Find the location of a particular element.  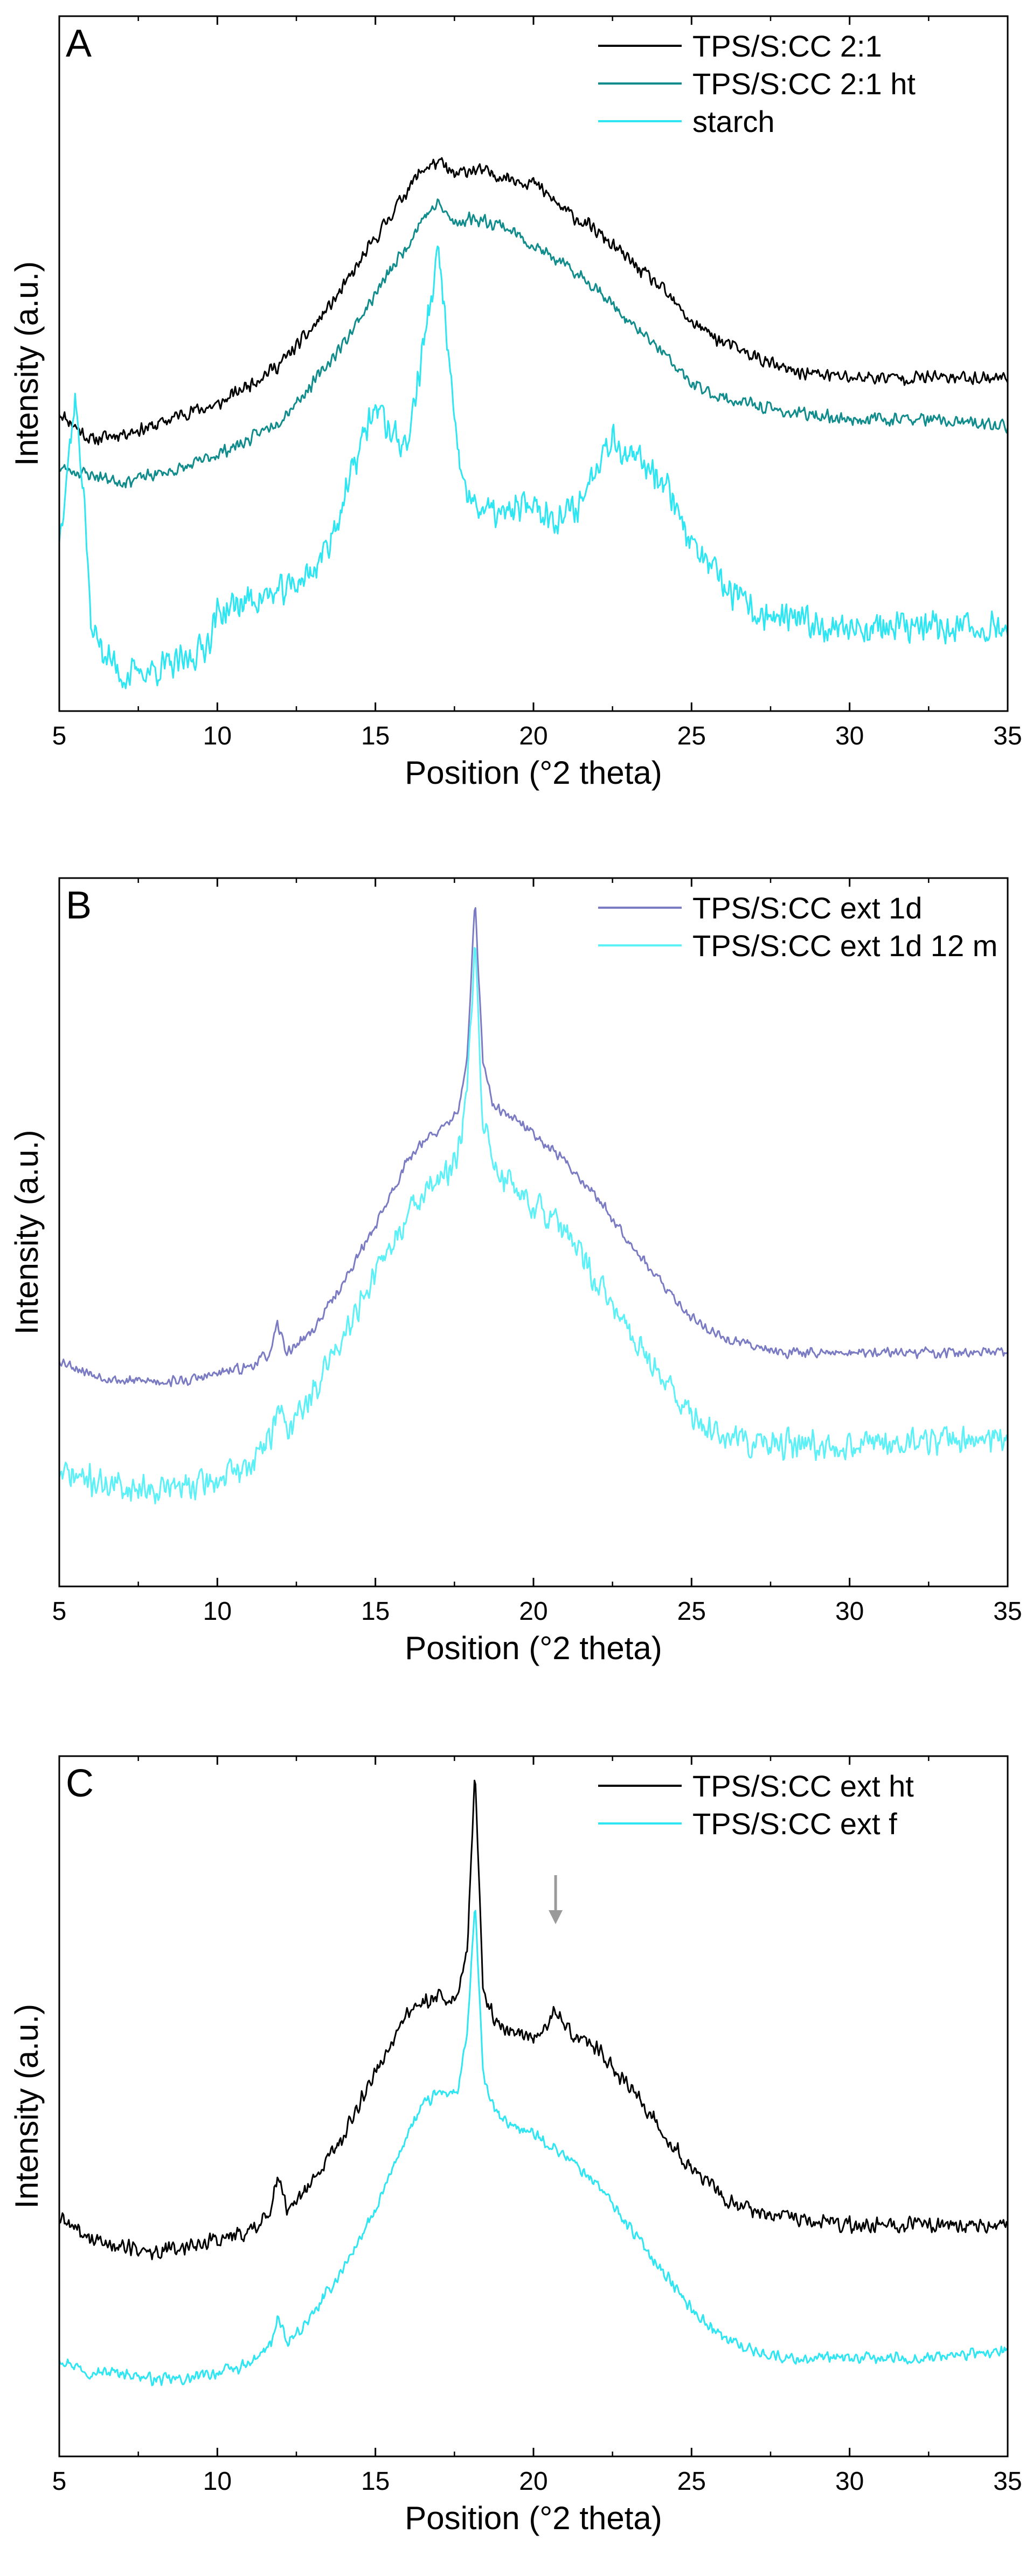

panel-letter: C is located at coordinates (80, 1784).